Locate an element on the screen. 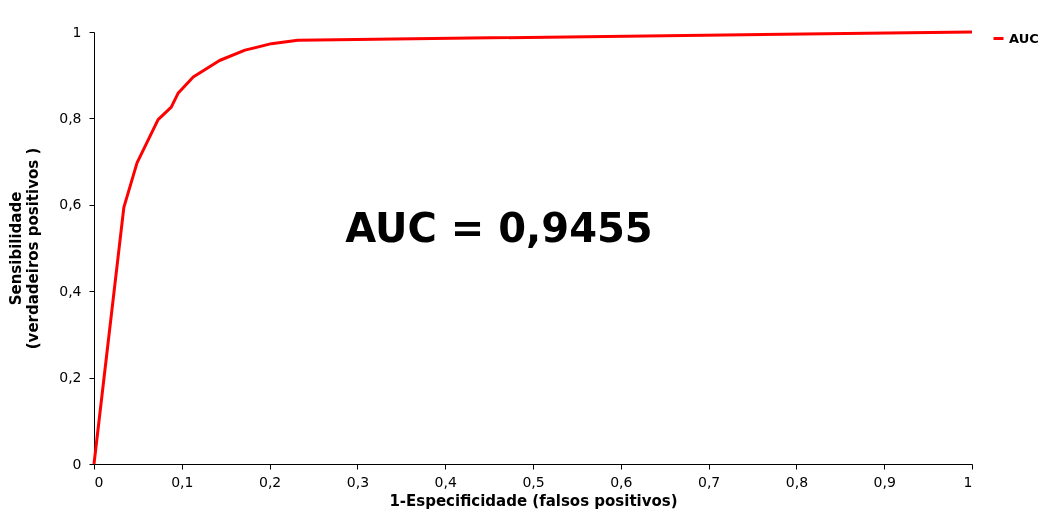 The width and height of the screenshot is (1049, 513). text: (verdadeiros positivos ) is located at coordinates (33, 248).